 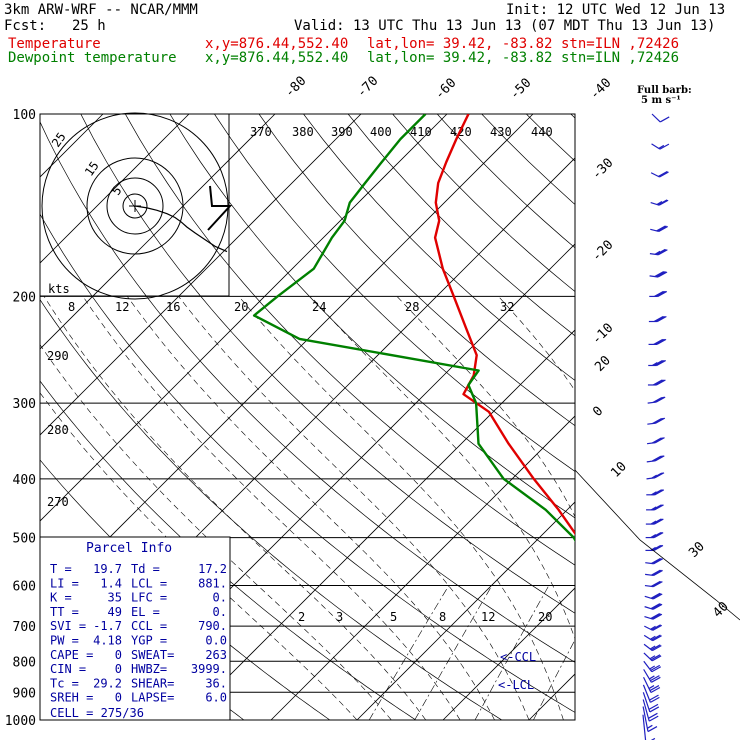 I want to click on init-time: Init: 12 UTC Wed 12 Jun 13, so click(x=616, y=10).